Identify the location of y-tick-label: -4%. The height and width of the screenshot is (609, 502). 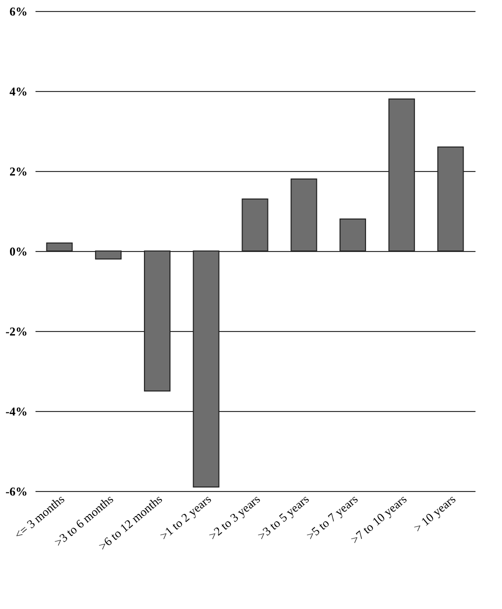
(17, 411).